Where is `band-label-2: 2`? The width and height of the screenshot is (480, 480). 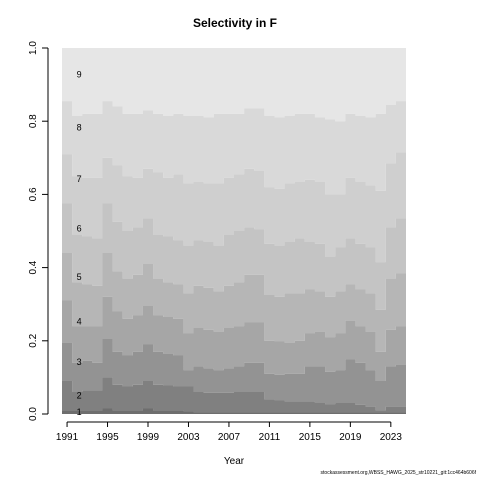 band-label-2: 2 is located at coordinates (79, 396).